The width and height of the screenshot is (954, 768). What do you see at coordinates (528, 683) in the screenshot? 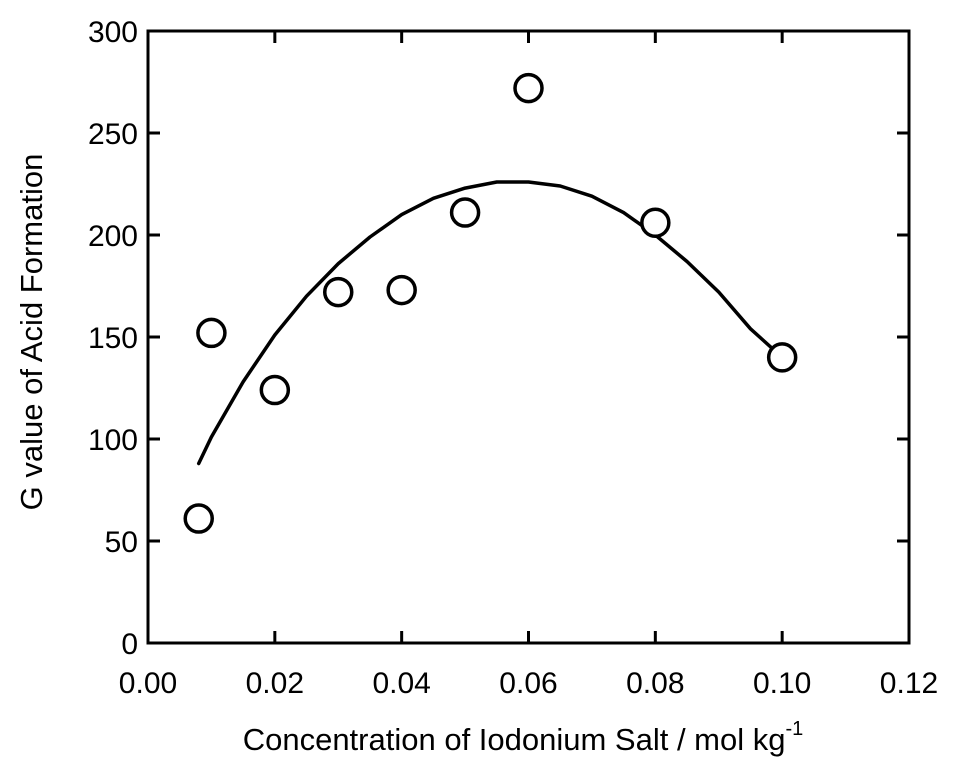
I see `x-tick-label: 0.06` at bounding box center [528, 683].